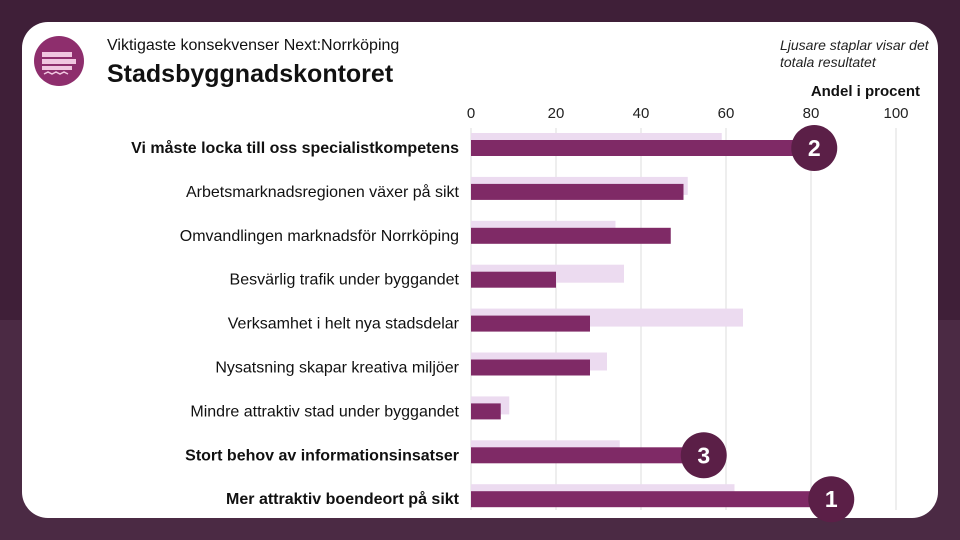 This screenshot has height=540, width=960. Describe the element at coordinates (895, 113) in the screenshot. I see `x-tick-label: 100` at that location.